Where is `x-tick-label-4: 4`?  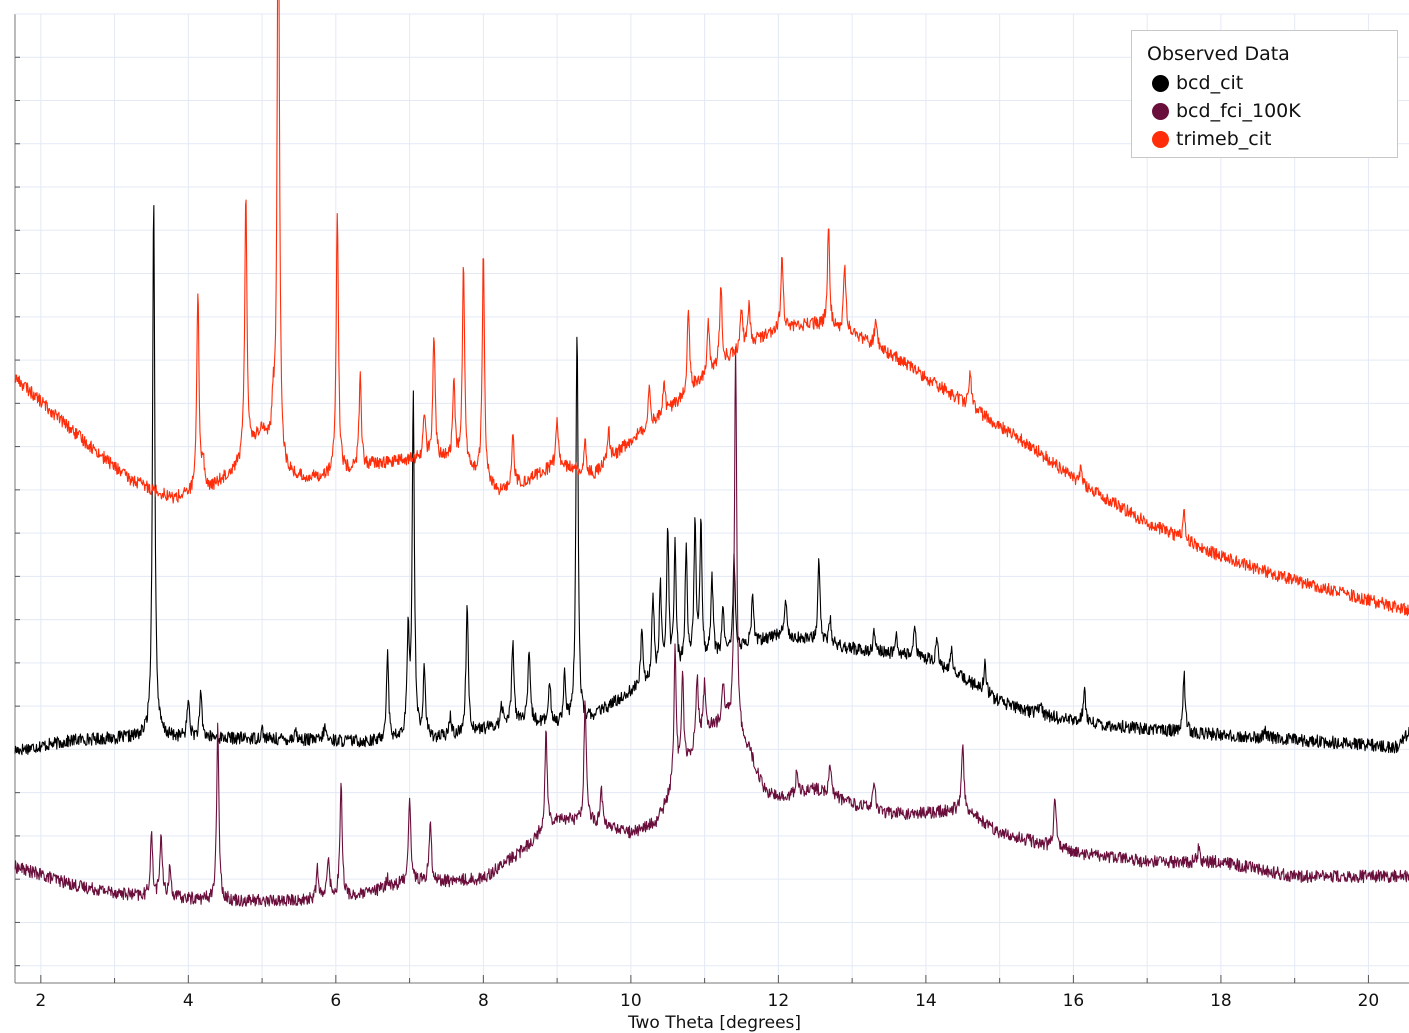
x-tick-label-4: 4 is located at coordinates (188, 1001).